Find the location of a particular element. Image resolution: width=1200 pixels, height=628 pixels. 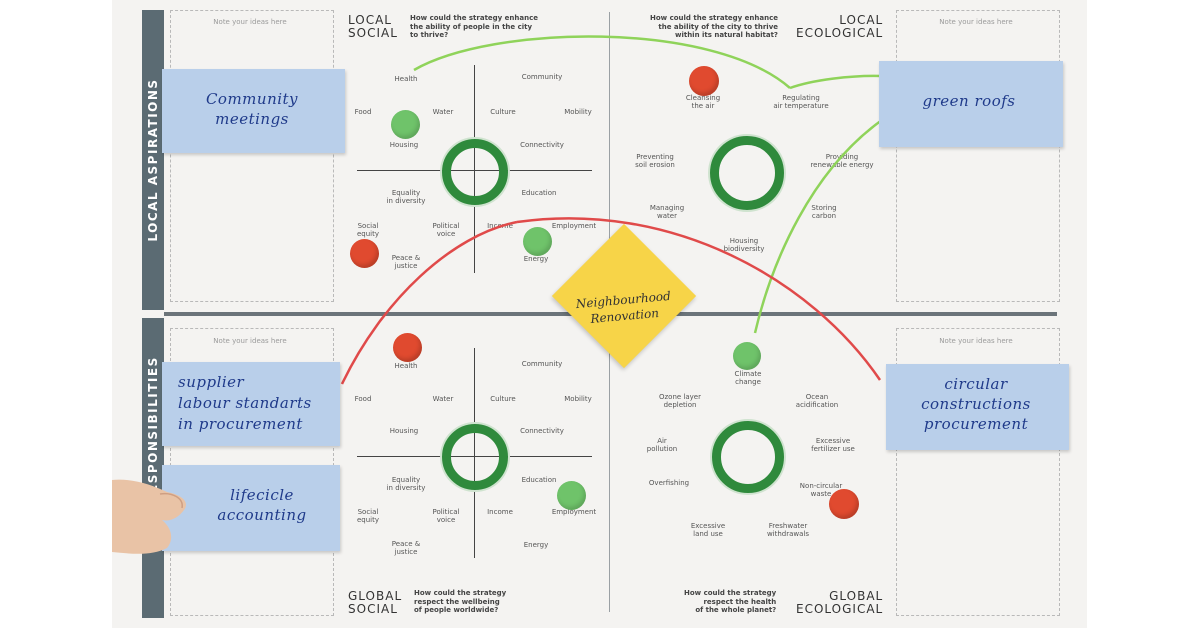

sticky-community-text: Community meetings is located at coordinates (252, 109).